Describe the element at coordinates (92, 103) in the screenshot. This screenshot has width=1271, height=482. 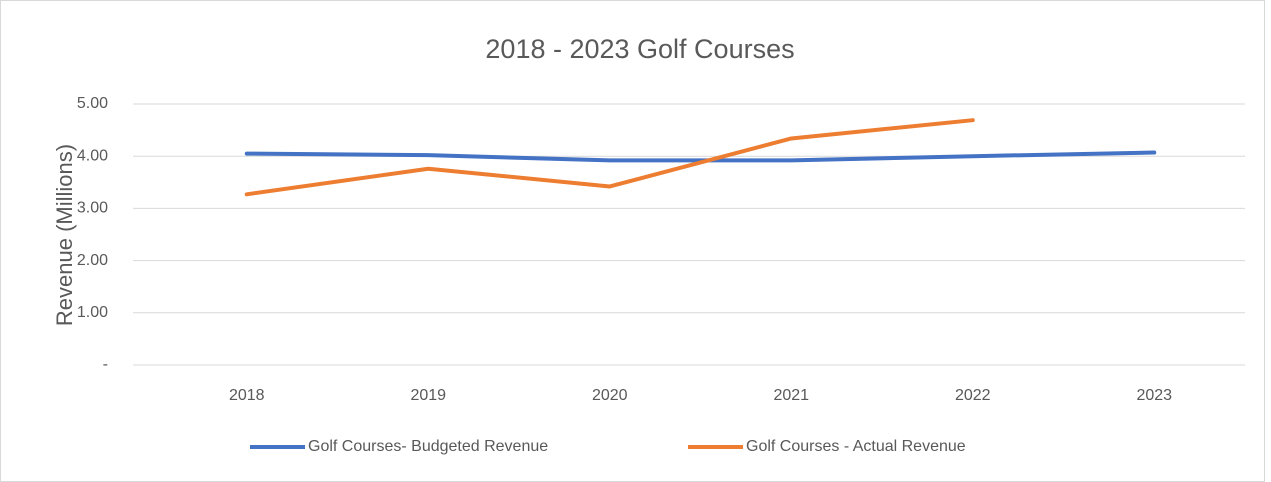
I see `y-tick-label: 5.00` at that location.